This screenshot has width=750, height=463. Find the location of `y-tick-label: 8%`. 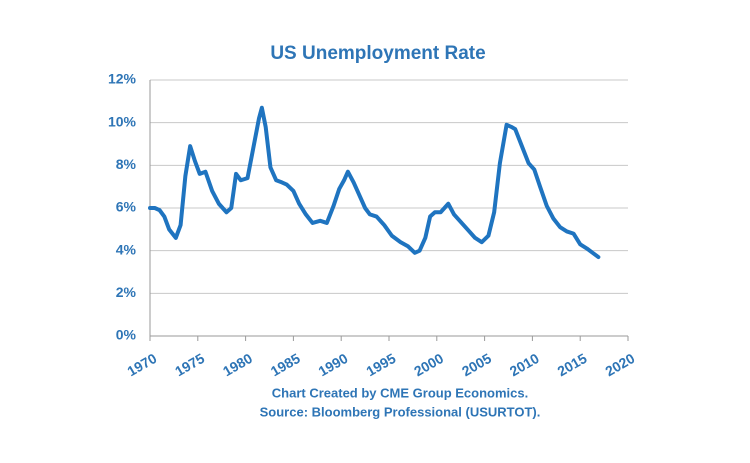

y-tick-label: 8% is located at coordinates (126, 164).